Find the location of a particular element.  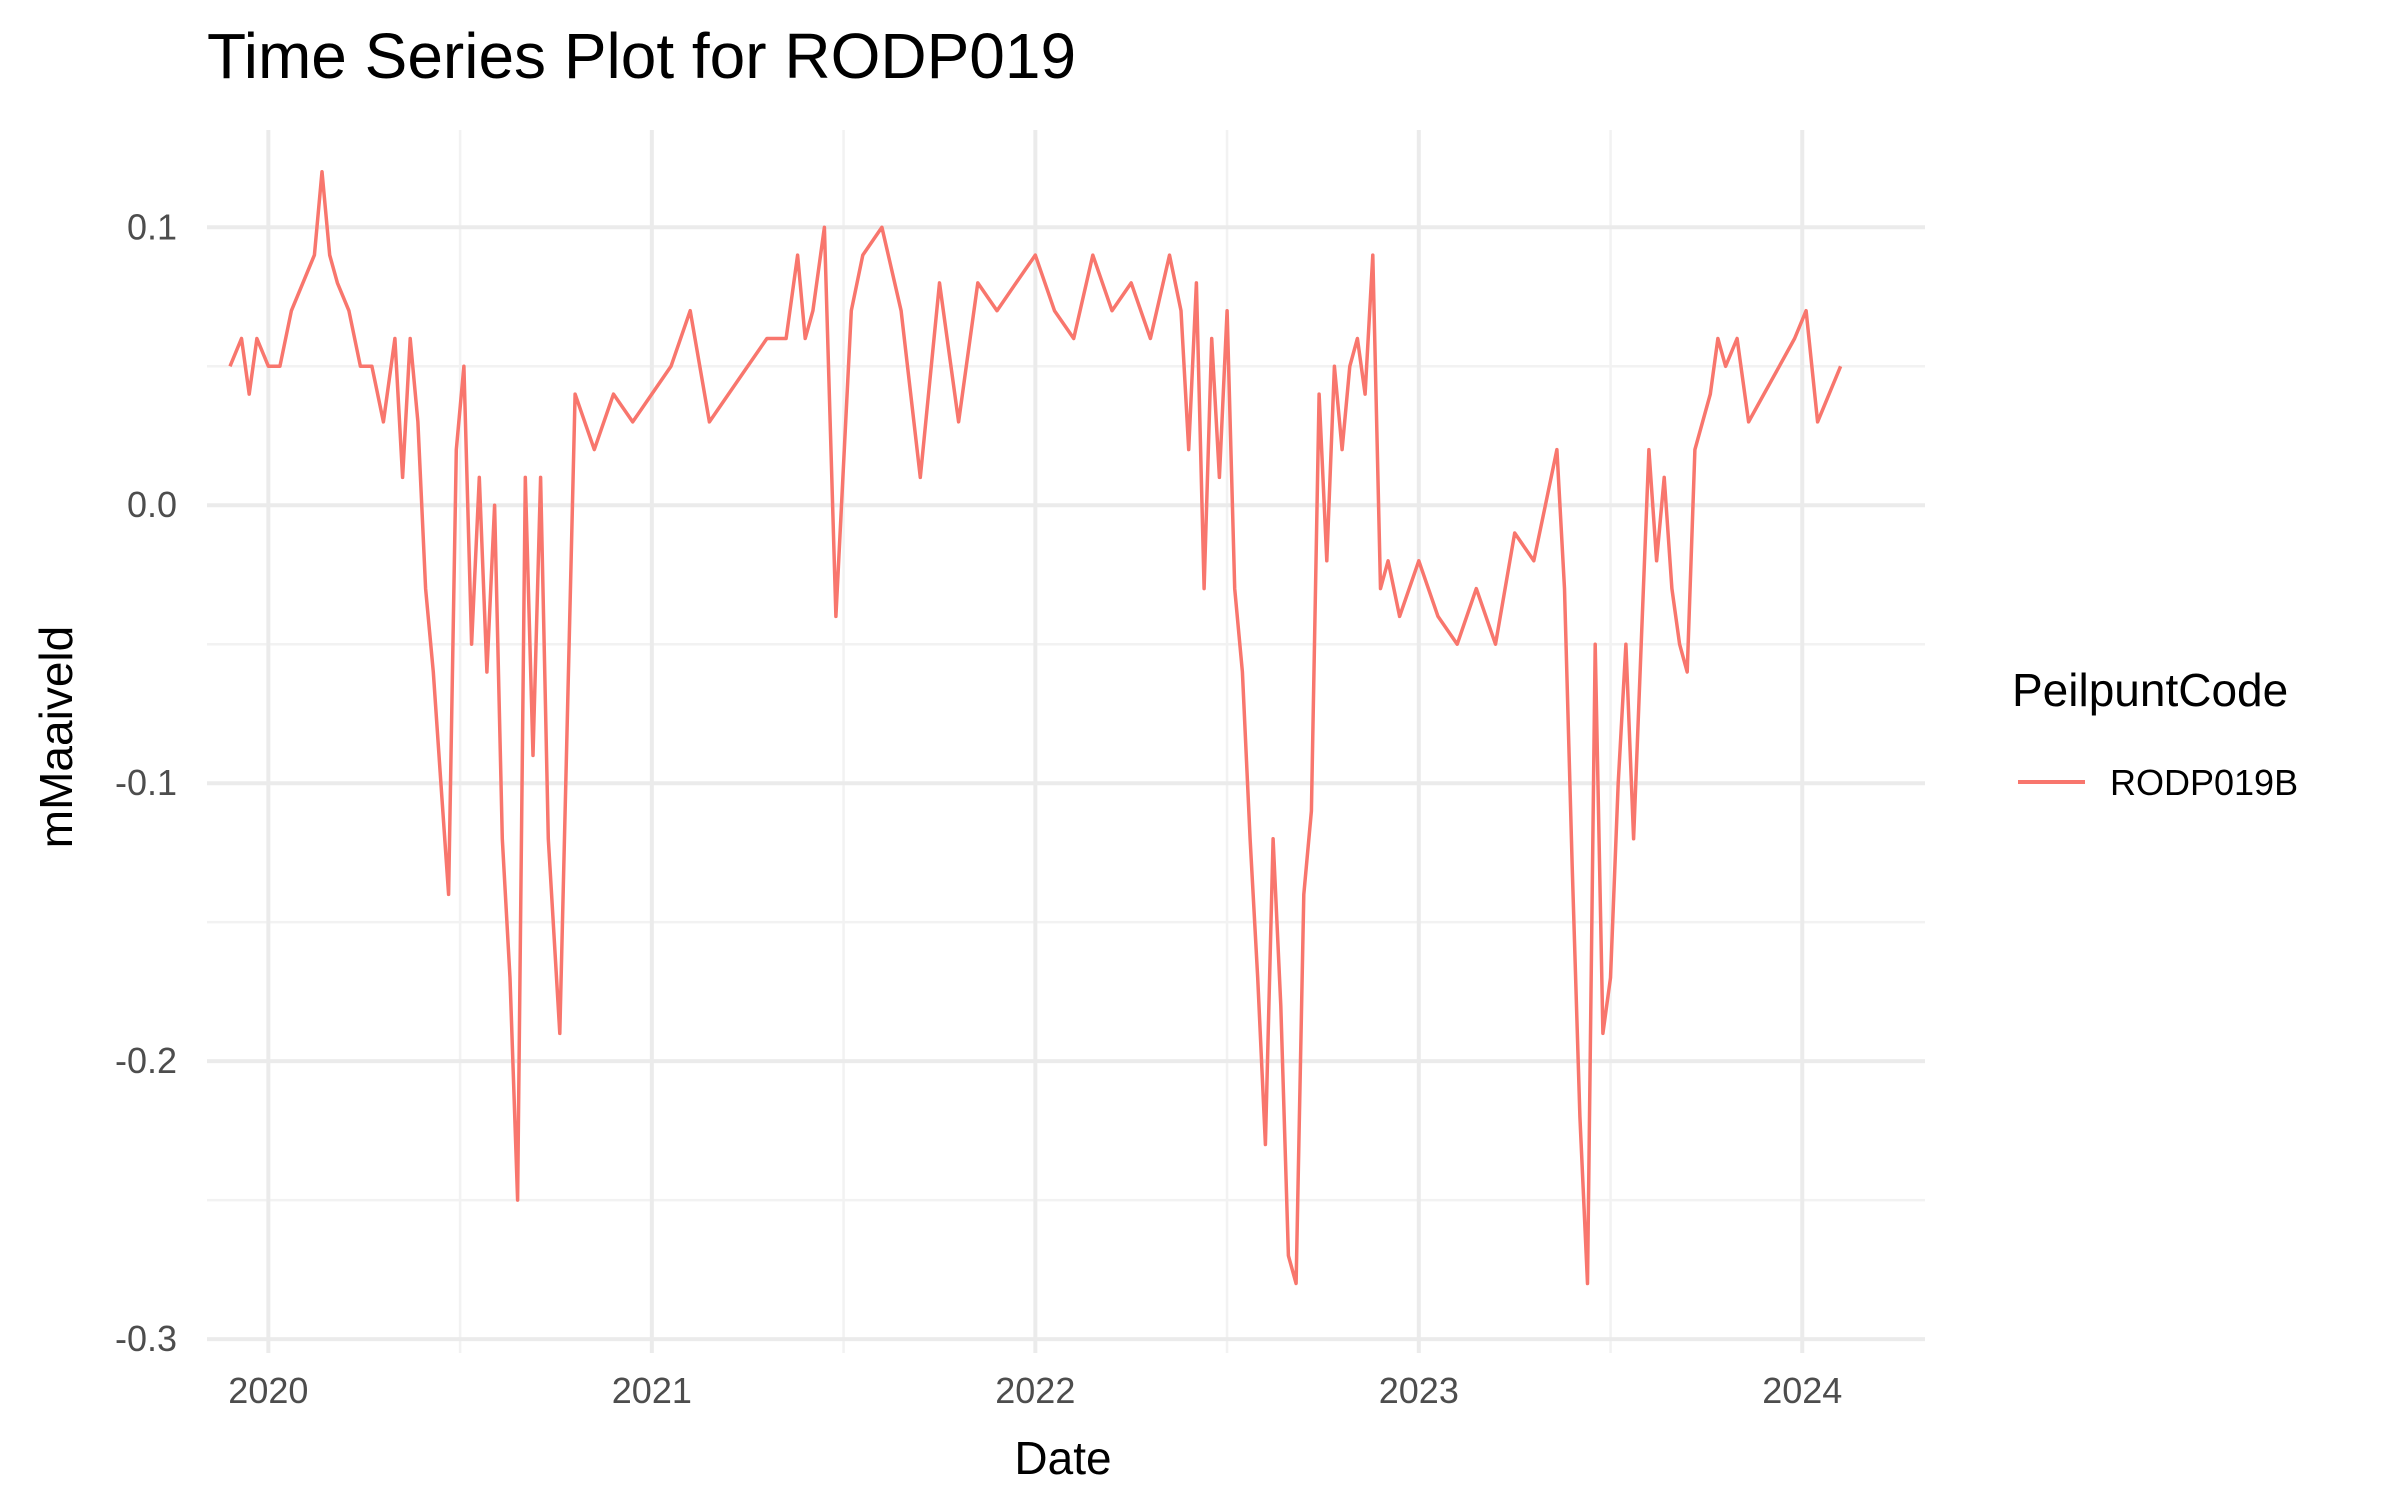

x-tick-label: 2022 is located at coordinates (1035, 1390).